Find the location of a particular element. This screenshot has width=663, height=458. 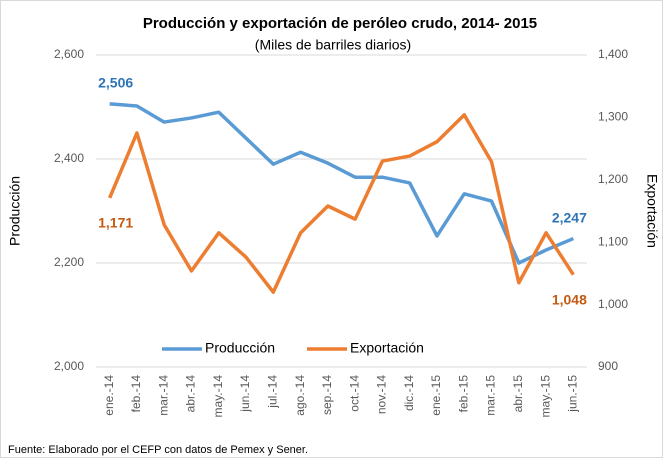

y-tick-label: 2,600 is located at coordinates (69, 54).